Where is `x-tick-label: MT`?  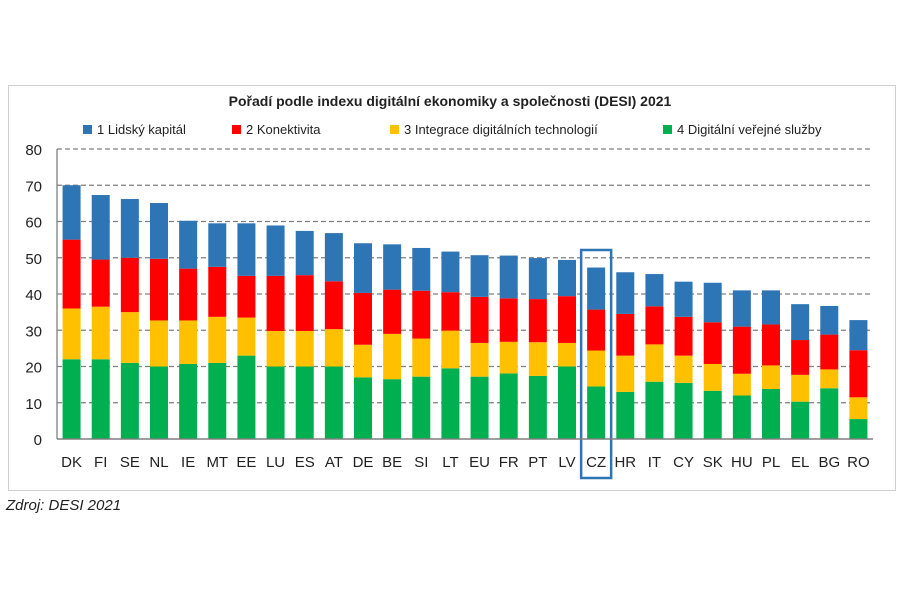 x-tick-label: MT is located at coordinates (217, 462).